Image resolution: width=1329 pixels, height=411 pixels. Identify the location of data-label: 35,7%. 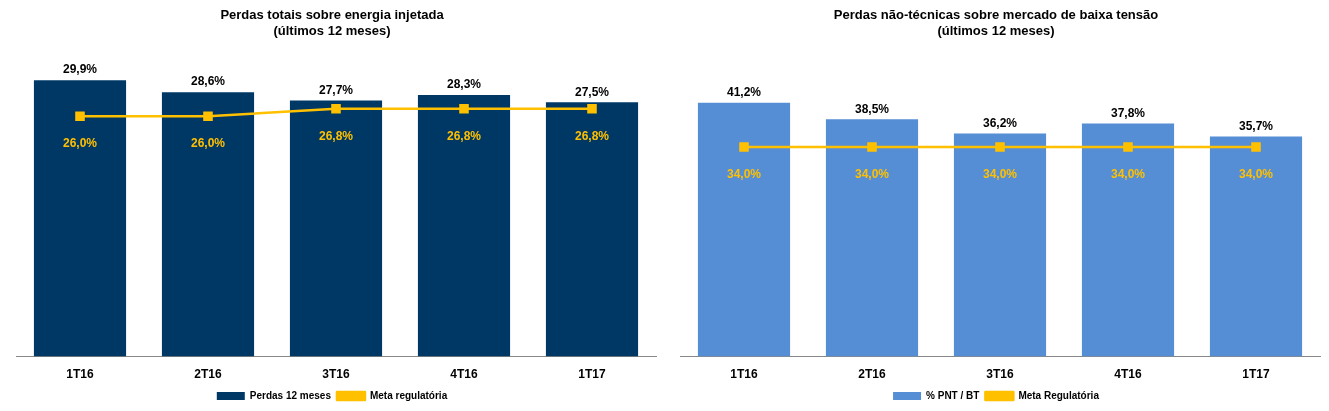
(1256, 125).